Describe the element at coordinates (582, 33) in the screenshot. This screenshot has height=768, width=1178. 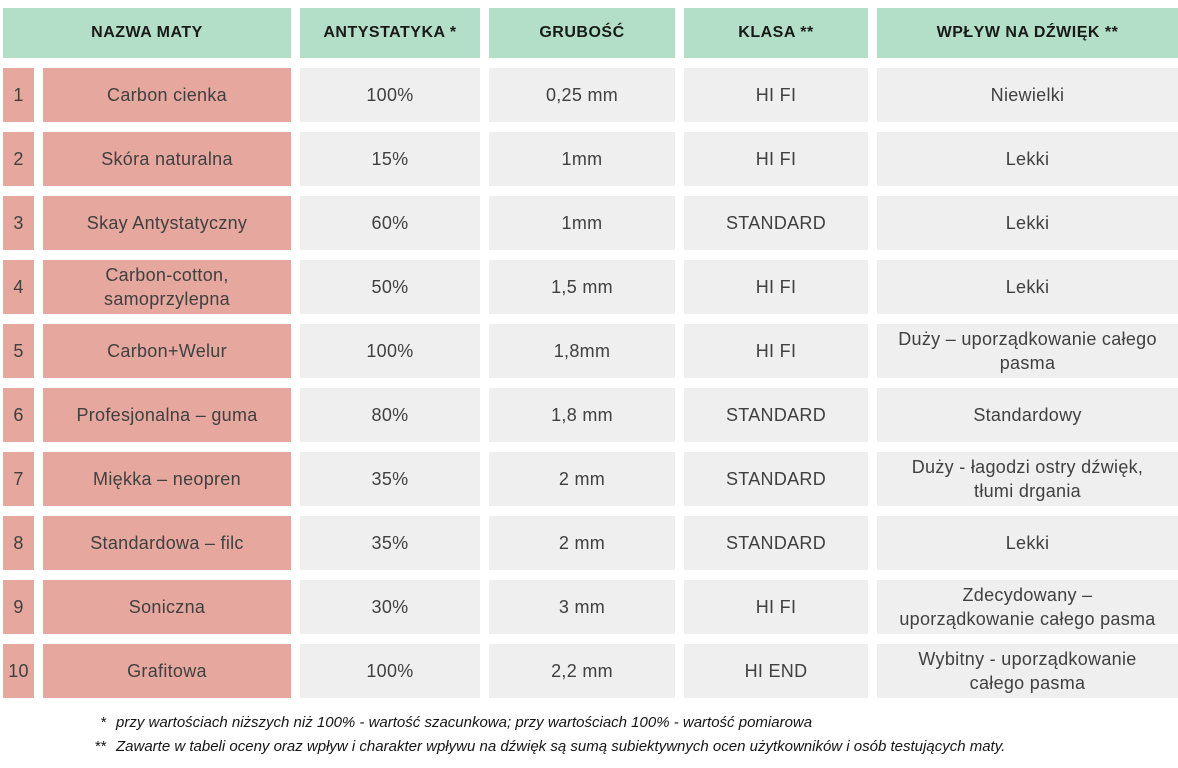
I see `header-cell-thickness: GRUBOŚĆ` at that location.